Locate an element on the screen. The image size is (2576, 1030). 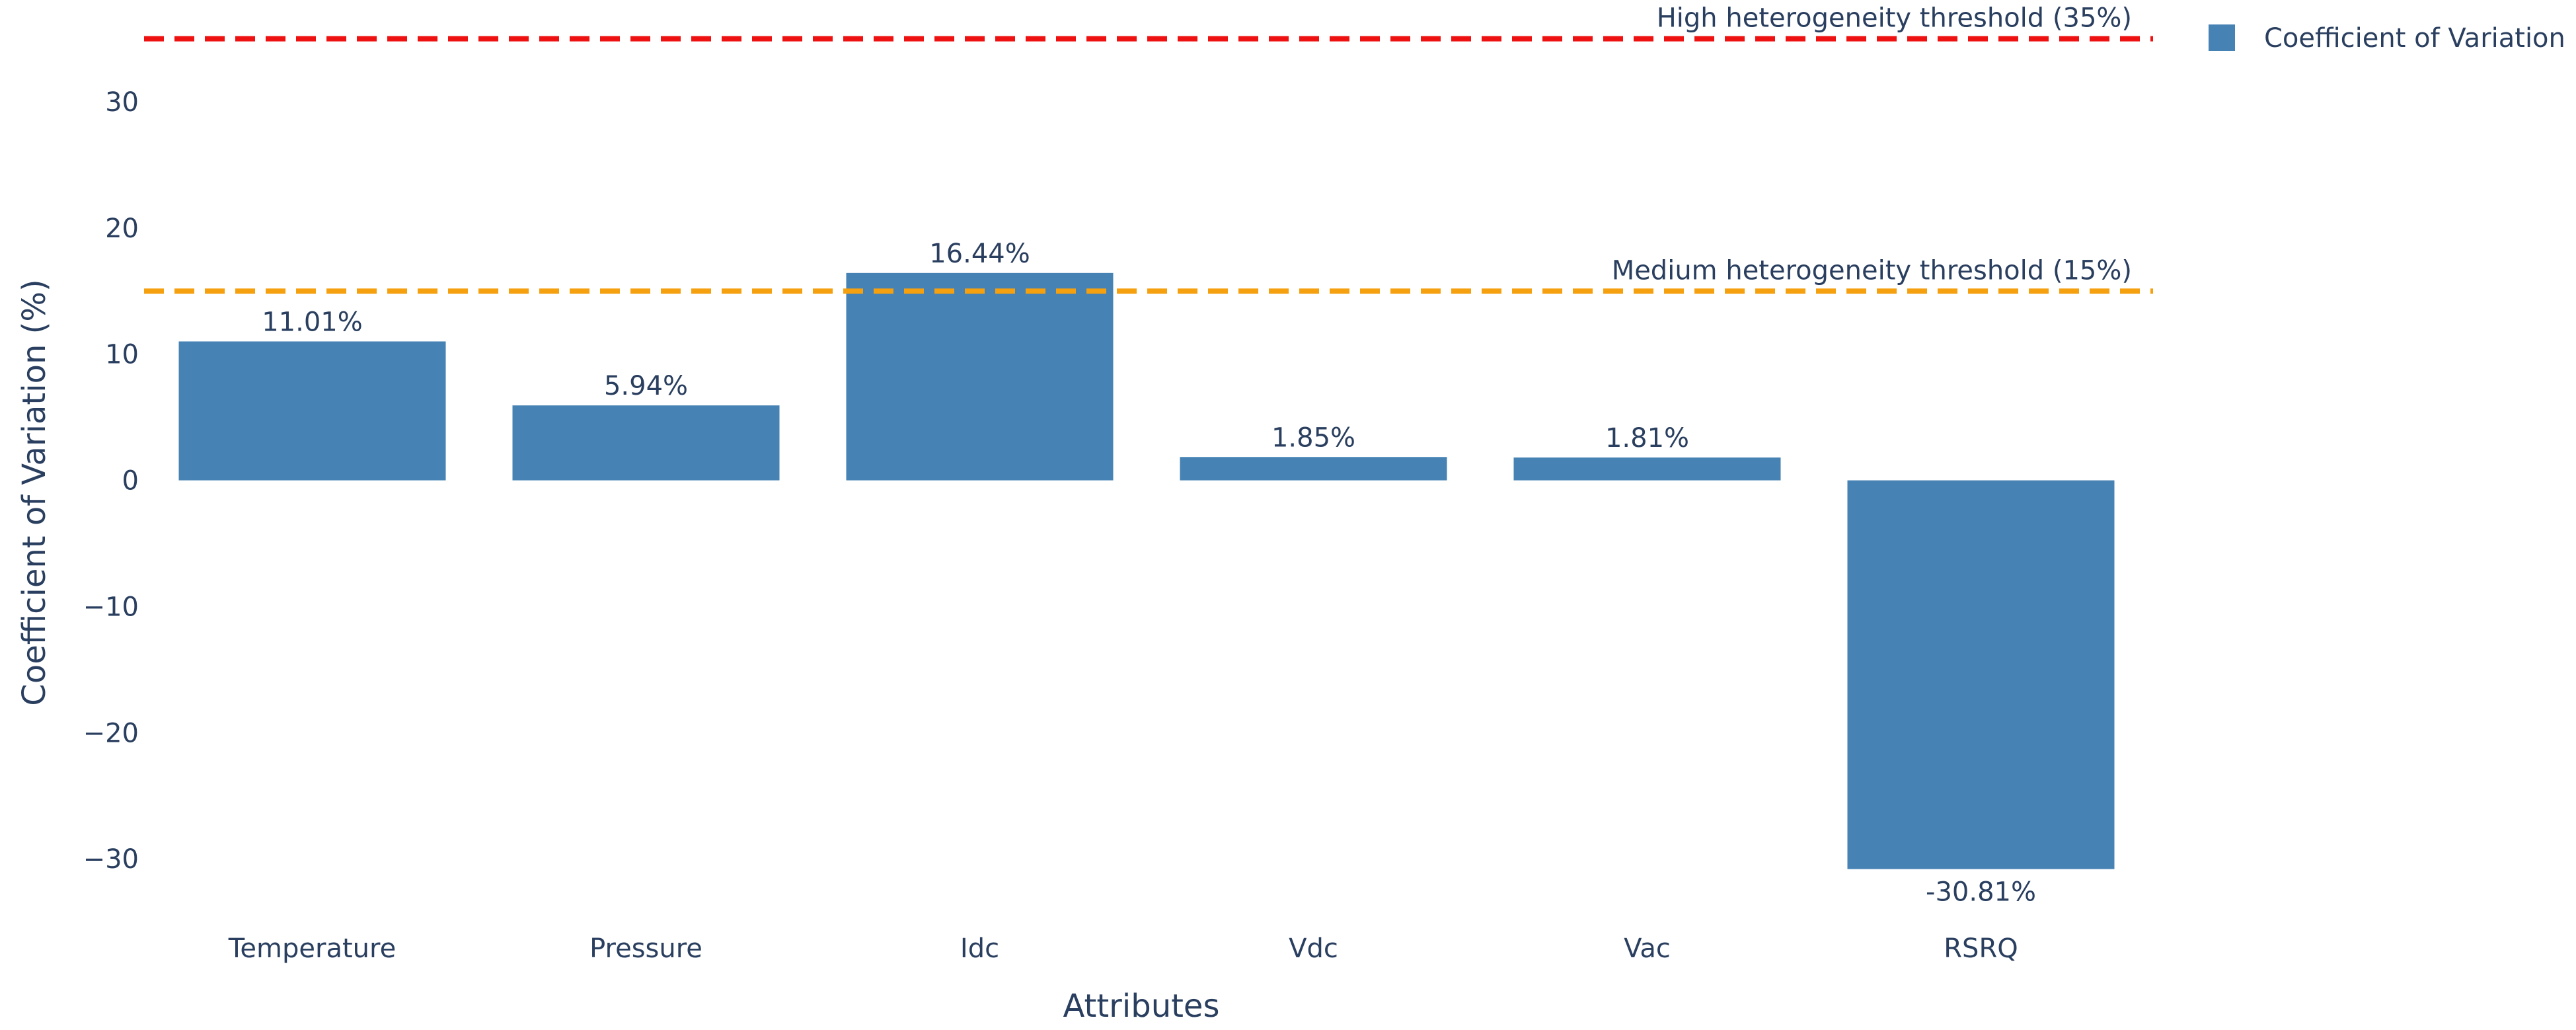
y-tick-label: −20 is located at coordinates (111, 733).